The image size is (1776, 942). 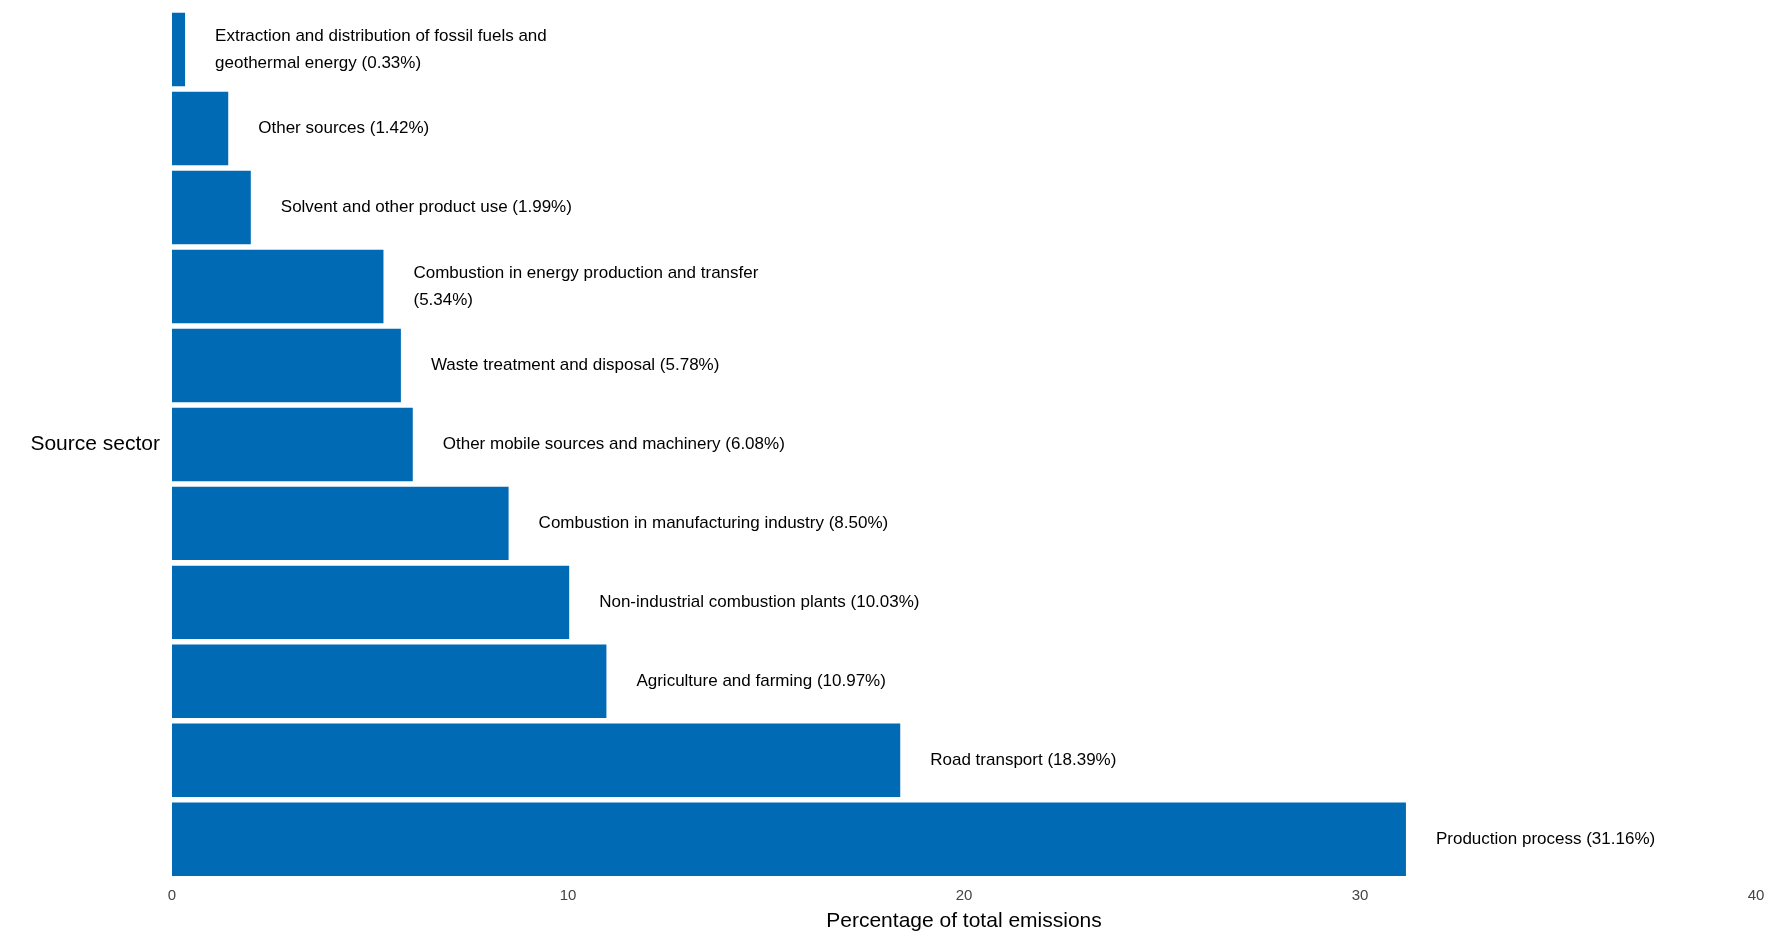 What do you see at coordinates (95, 443) in the screenshot?
I see `y-axis-title: Source sector` at bounding box center [95, 443].